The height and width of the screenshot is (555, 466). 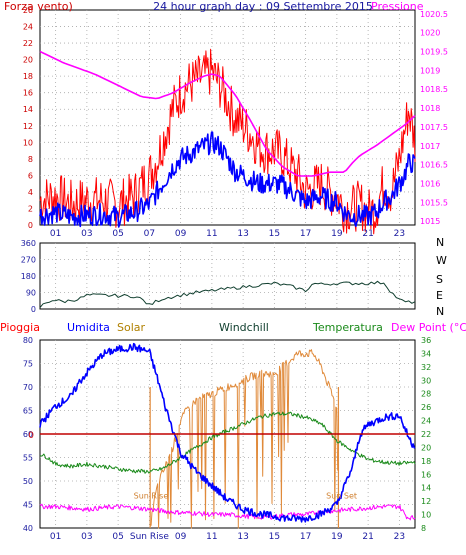 I want to click on pressure-tick-label: 1017, so click(x=430, y=146).